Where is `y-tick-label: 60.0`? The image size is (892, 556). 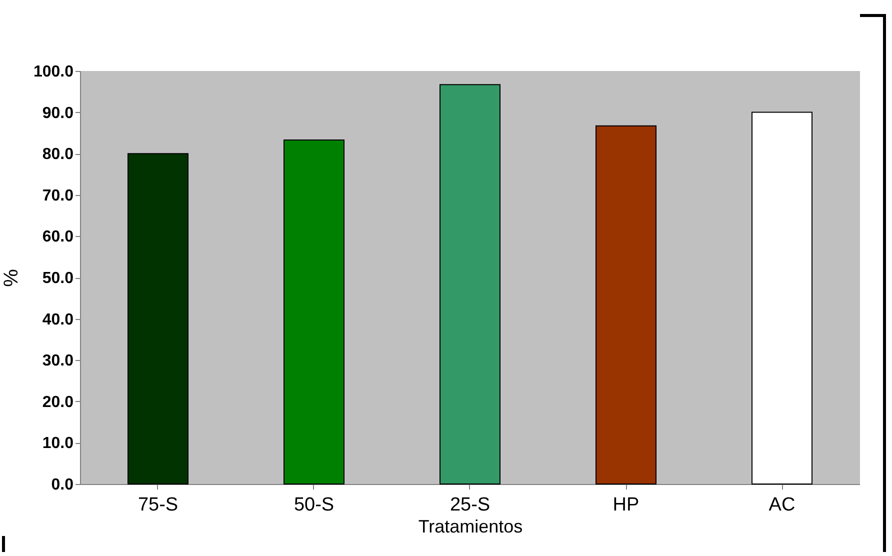 y-tick-label: 60.0 is located at coordinates (58, 237).